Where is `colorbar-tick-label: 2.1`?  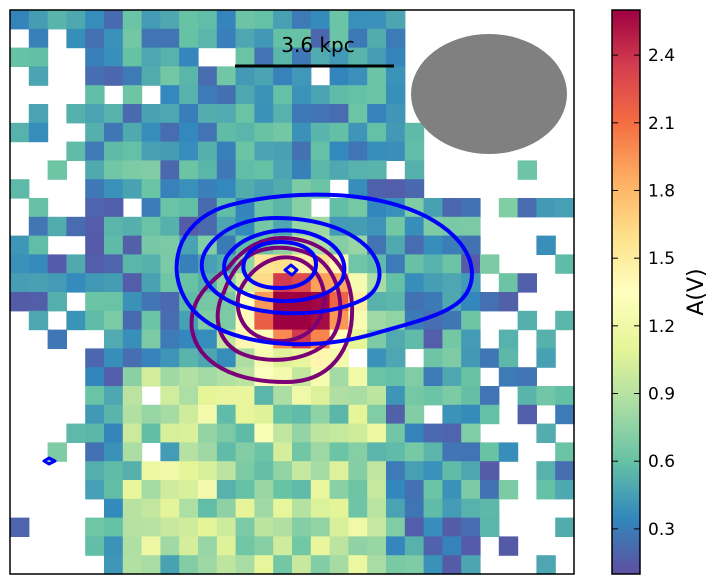 colorbar-tick-label: 2.1 is located at coordinates (661, 124).